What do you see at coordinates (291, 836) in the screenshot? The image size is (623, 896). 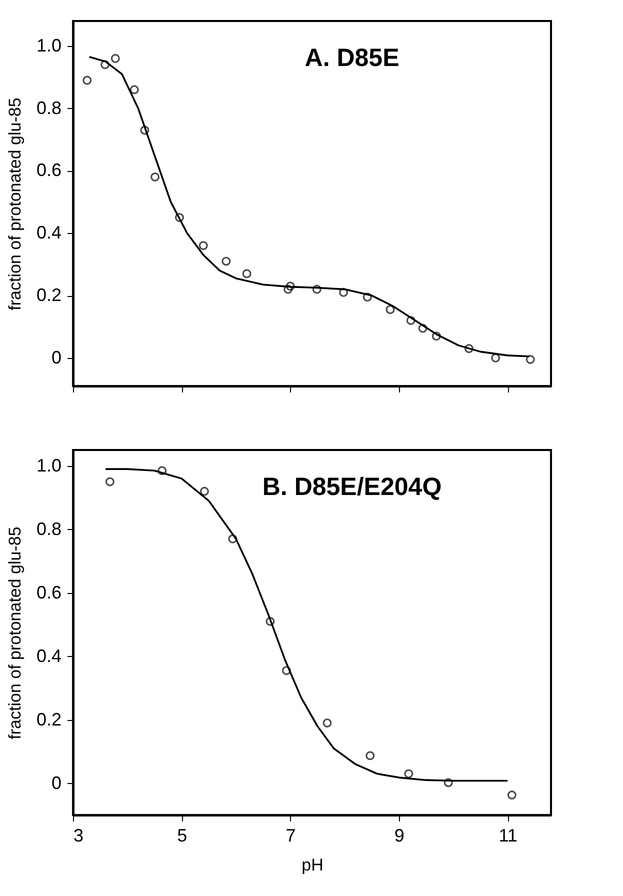 I see `x-tick-label: 7` at bounding box center [291, 836].